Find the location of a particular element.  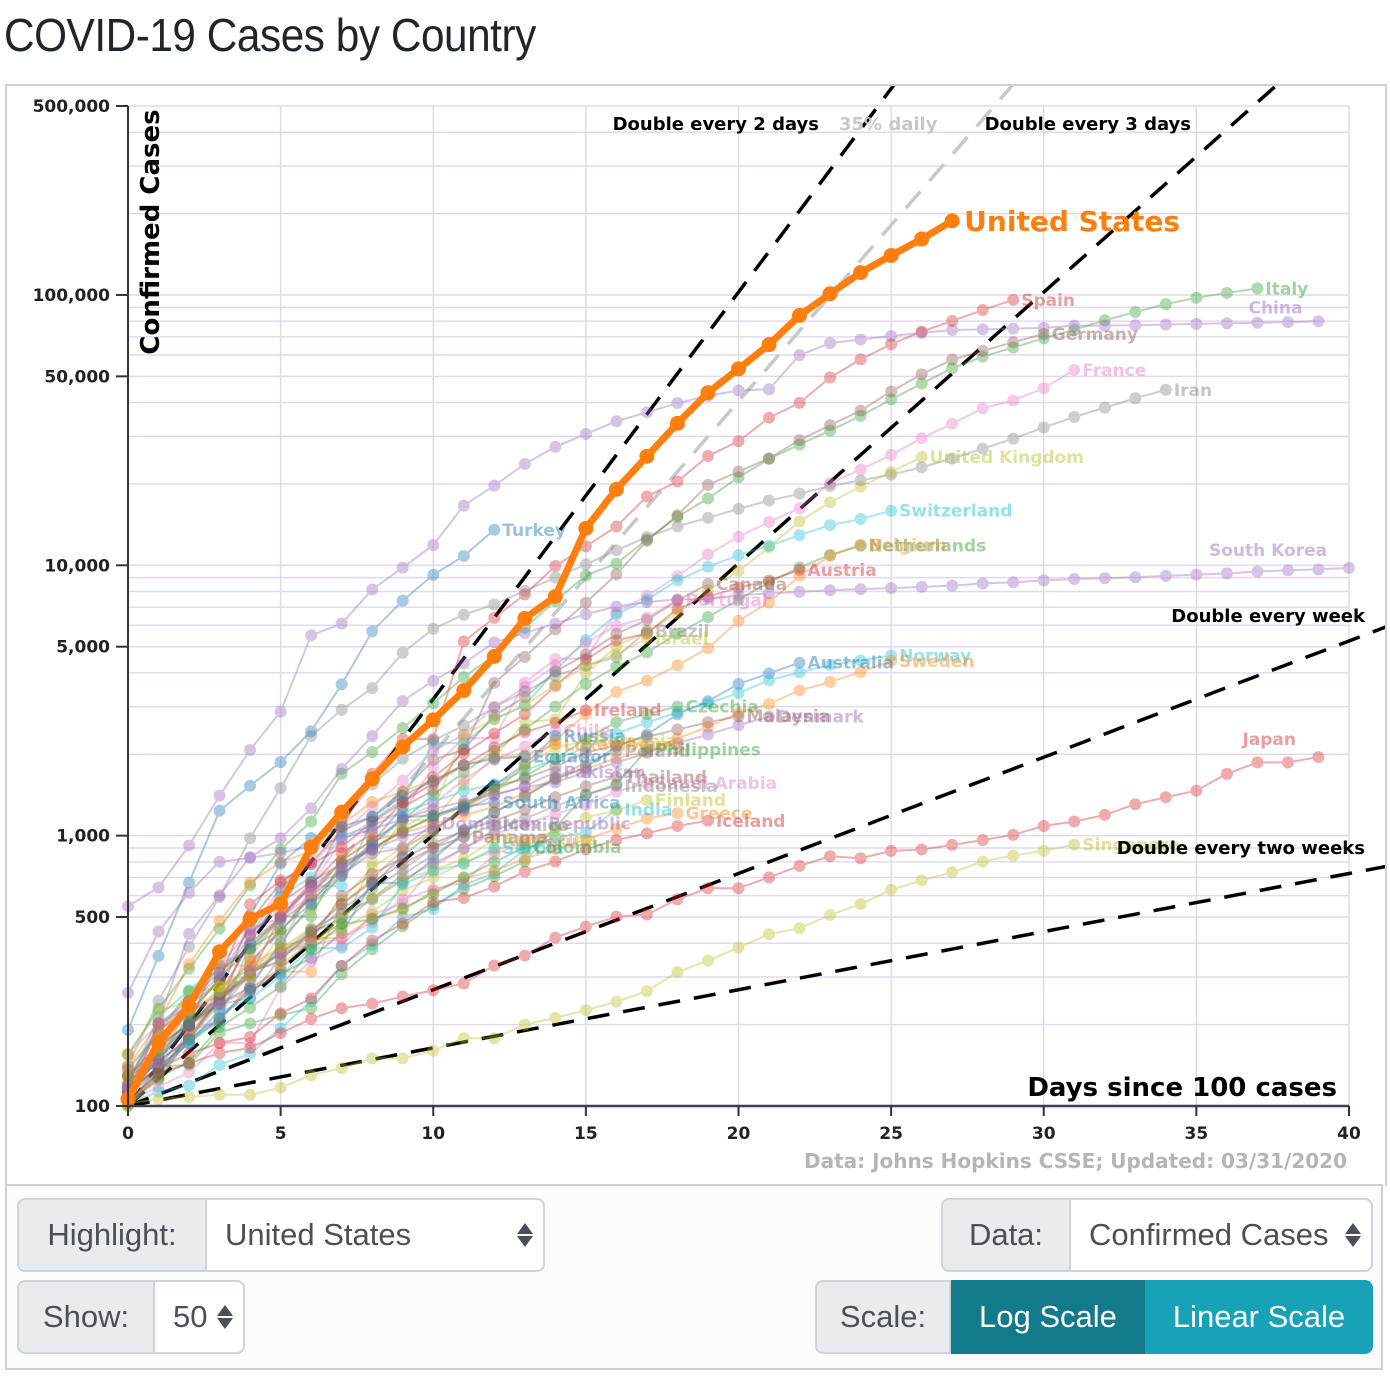

page-title: COVID-19 Cases by Country is located at coordinates (270, 35).